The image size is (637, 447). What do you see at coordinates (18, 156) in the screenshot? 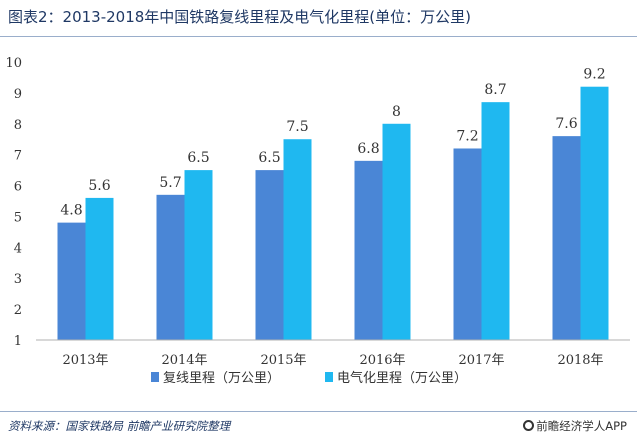
I see `y-tick-label: 7` at bounding box center [18, 156].